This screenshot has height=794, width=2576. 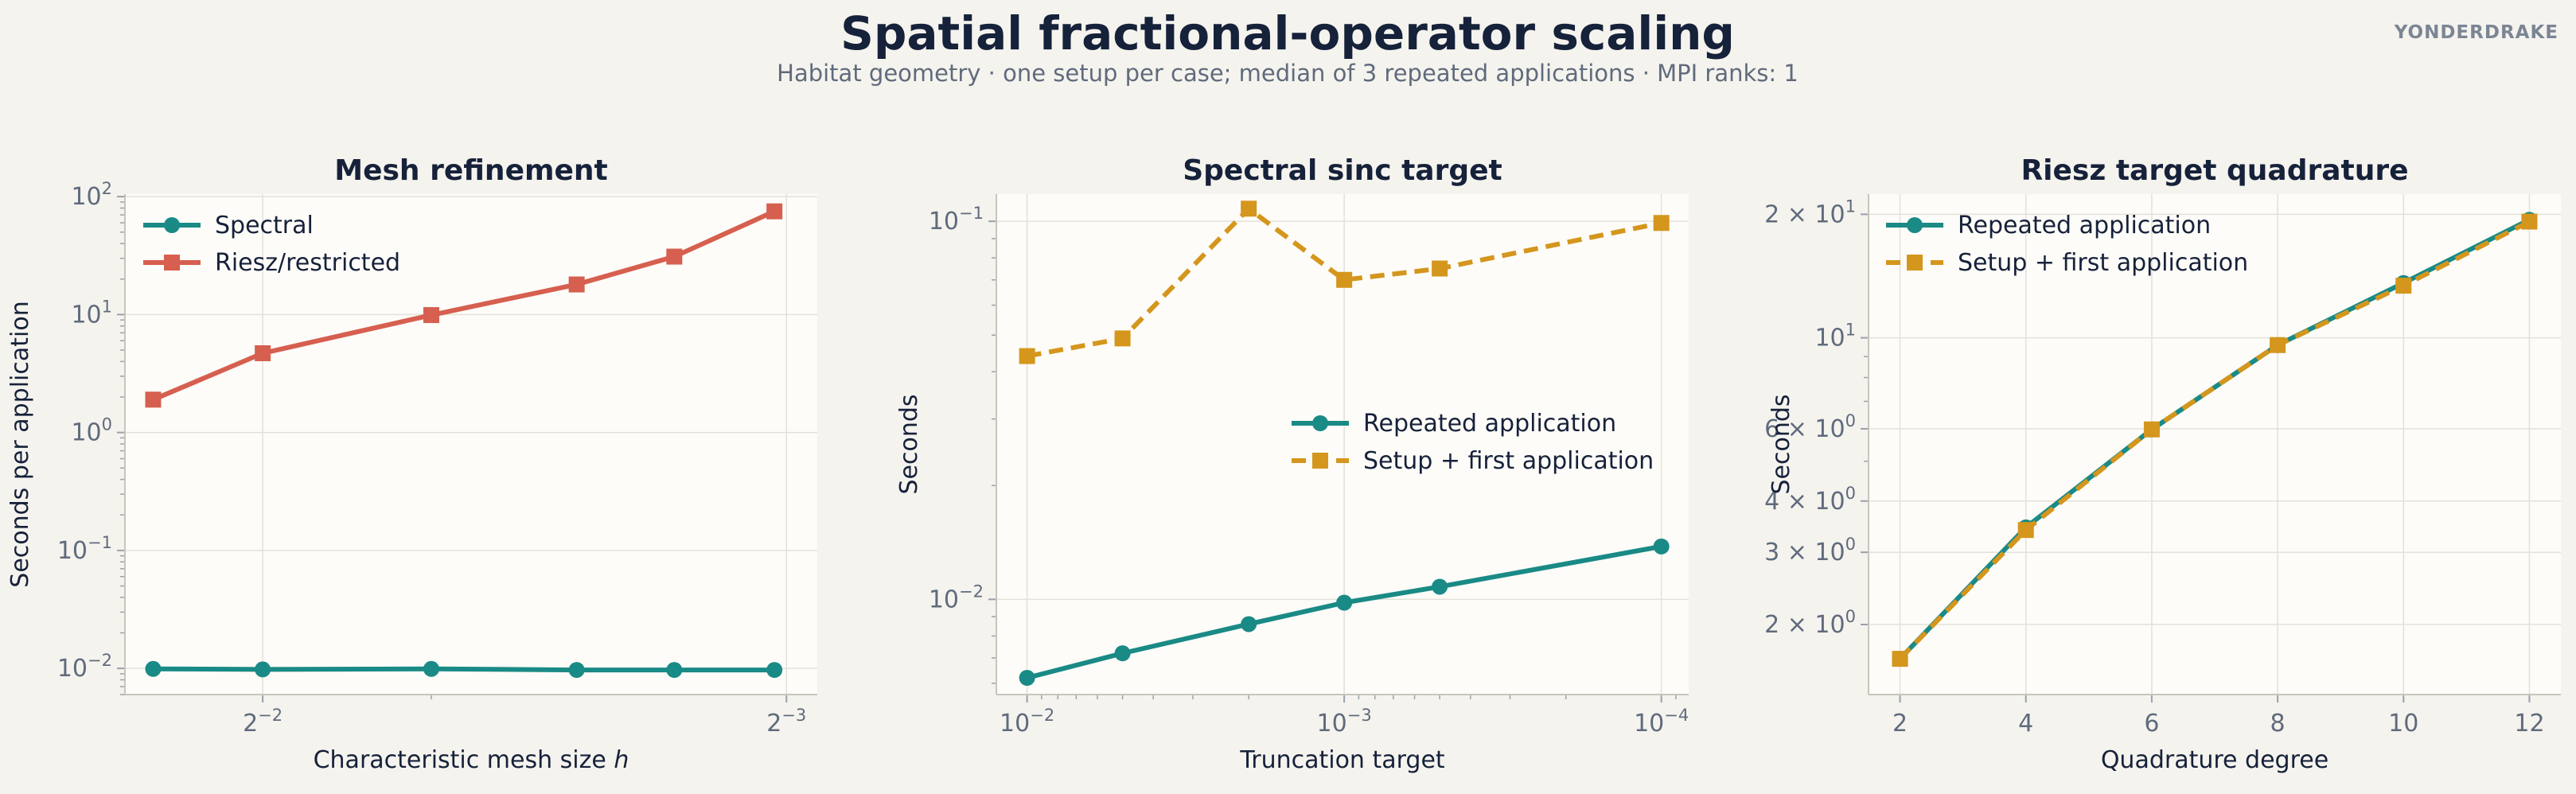 What do you see at coordinates (1027, 722) in the screenshot?
I see `x-tick-label: 10−2` at bounding box center [1027, 722].